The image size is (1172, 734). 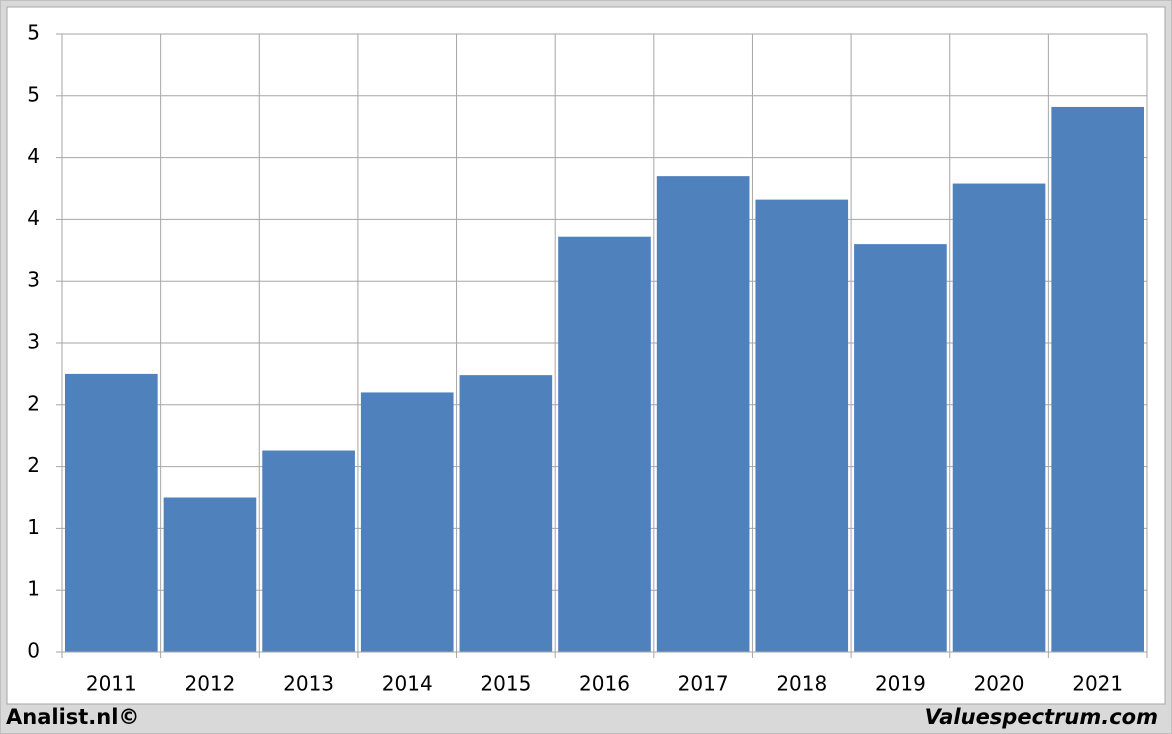 I want to click on x-tick-label: 2020, so click(x=999, y=684).